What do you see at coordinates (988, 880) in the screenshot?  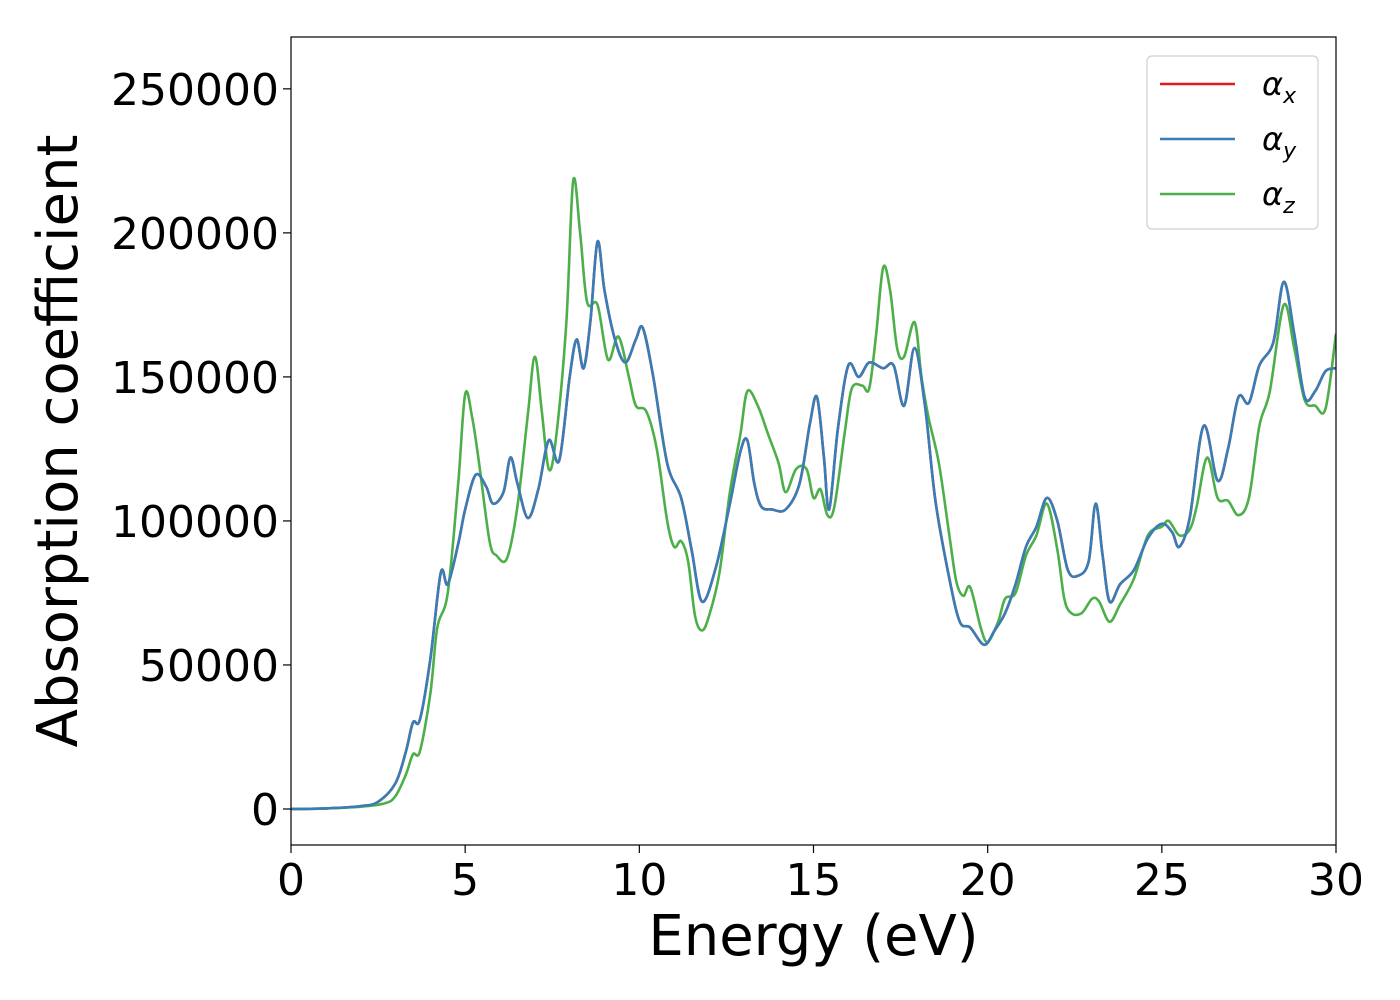 I see `x-tick-label: 20` at bounding box center [988, 880].